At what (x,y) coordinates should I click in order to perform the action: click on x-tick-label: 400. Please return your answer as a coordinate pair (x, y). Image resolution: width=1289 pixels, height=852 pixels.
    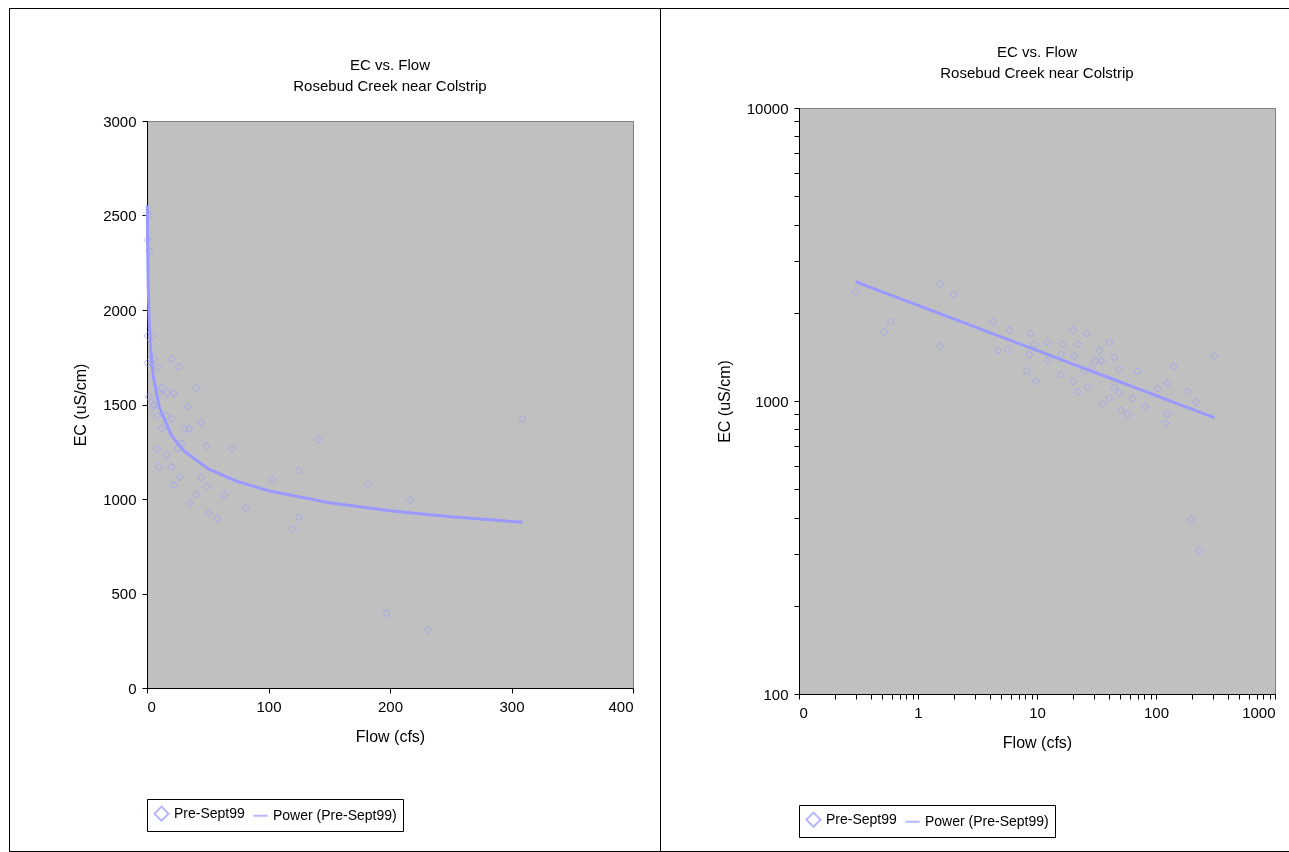
    Looking at the image, I should click on (621, 706).